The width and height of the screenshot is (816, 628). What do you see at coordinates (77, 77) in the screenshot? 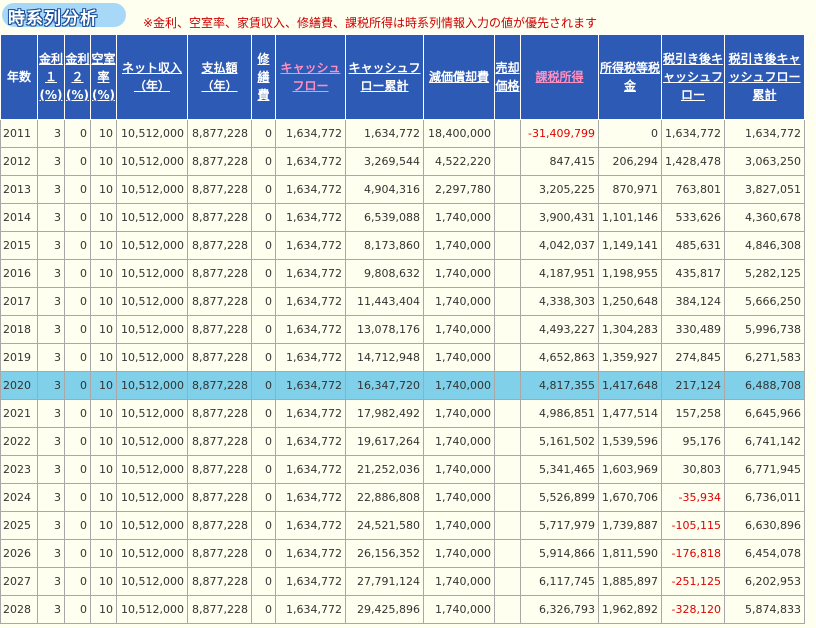
I see `col-header-rate2: 金利２(%)` at bounding box center [77, 77].